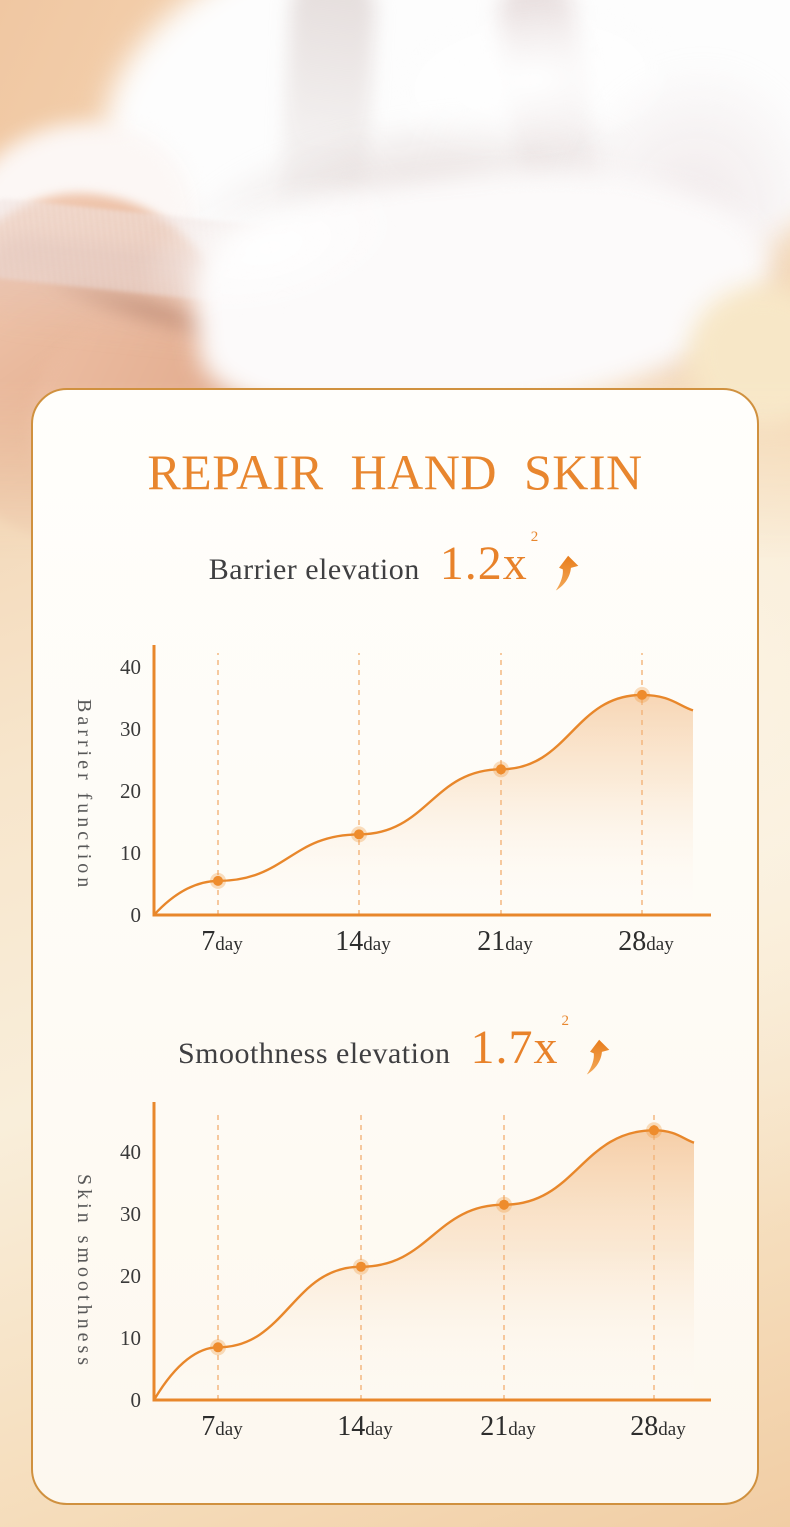  I want to click on stat-barrier-elevation: Barrier elevation 1.2x 2, so click(395, 560).